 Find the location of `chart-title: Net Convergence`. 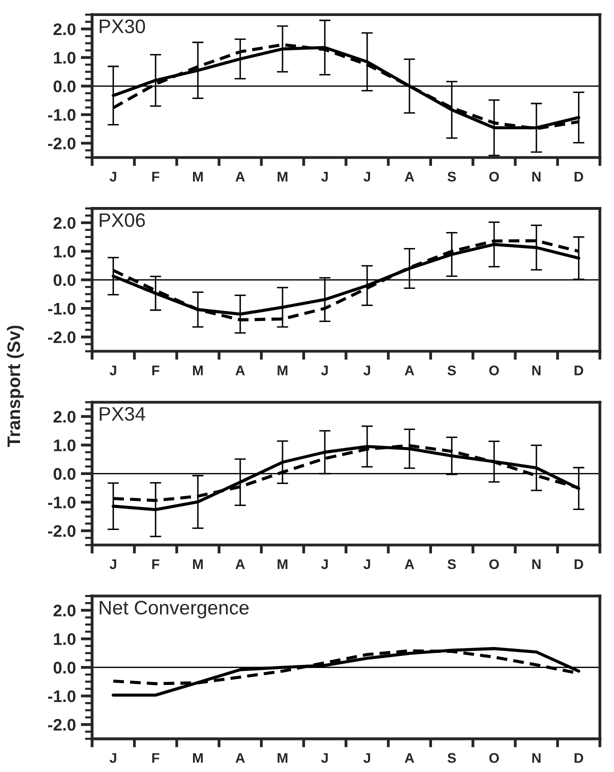

chart-title: Net Convergence is located at coordinates (174, 609).